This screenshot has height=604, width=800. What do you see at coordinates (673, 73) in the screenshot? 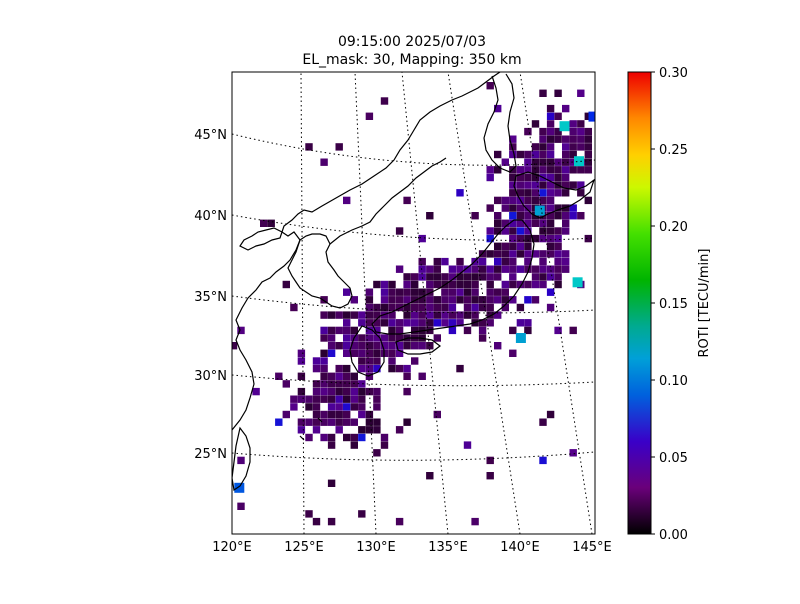
I see `cbar-tick-6: 0.30` at bounding box center [673, 73].